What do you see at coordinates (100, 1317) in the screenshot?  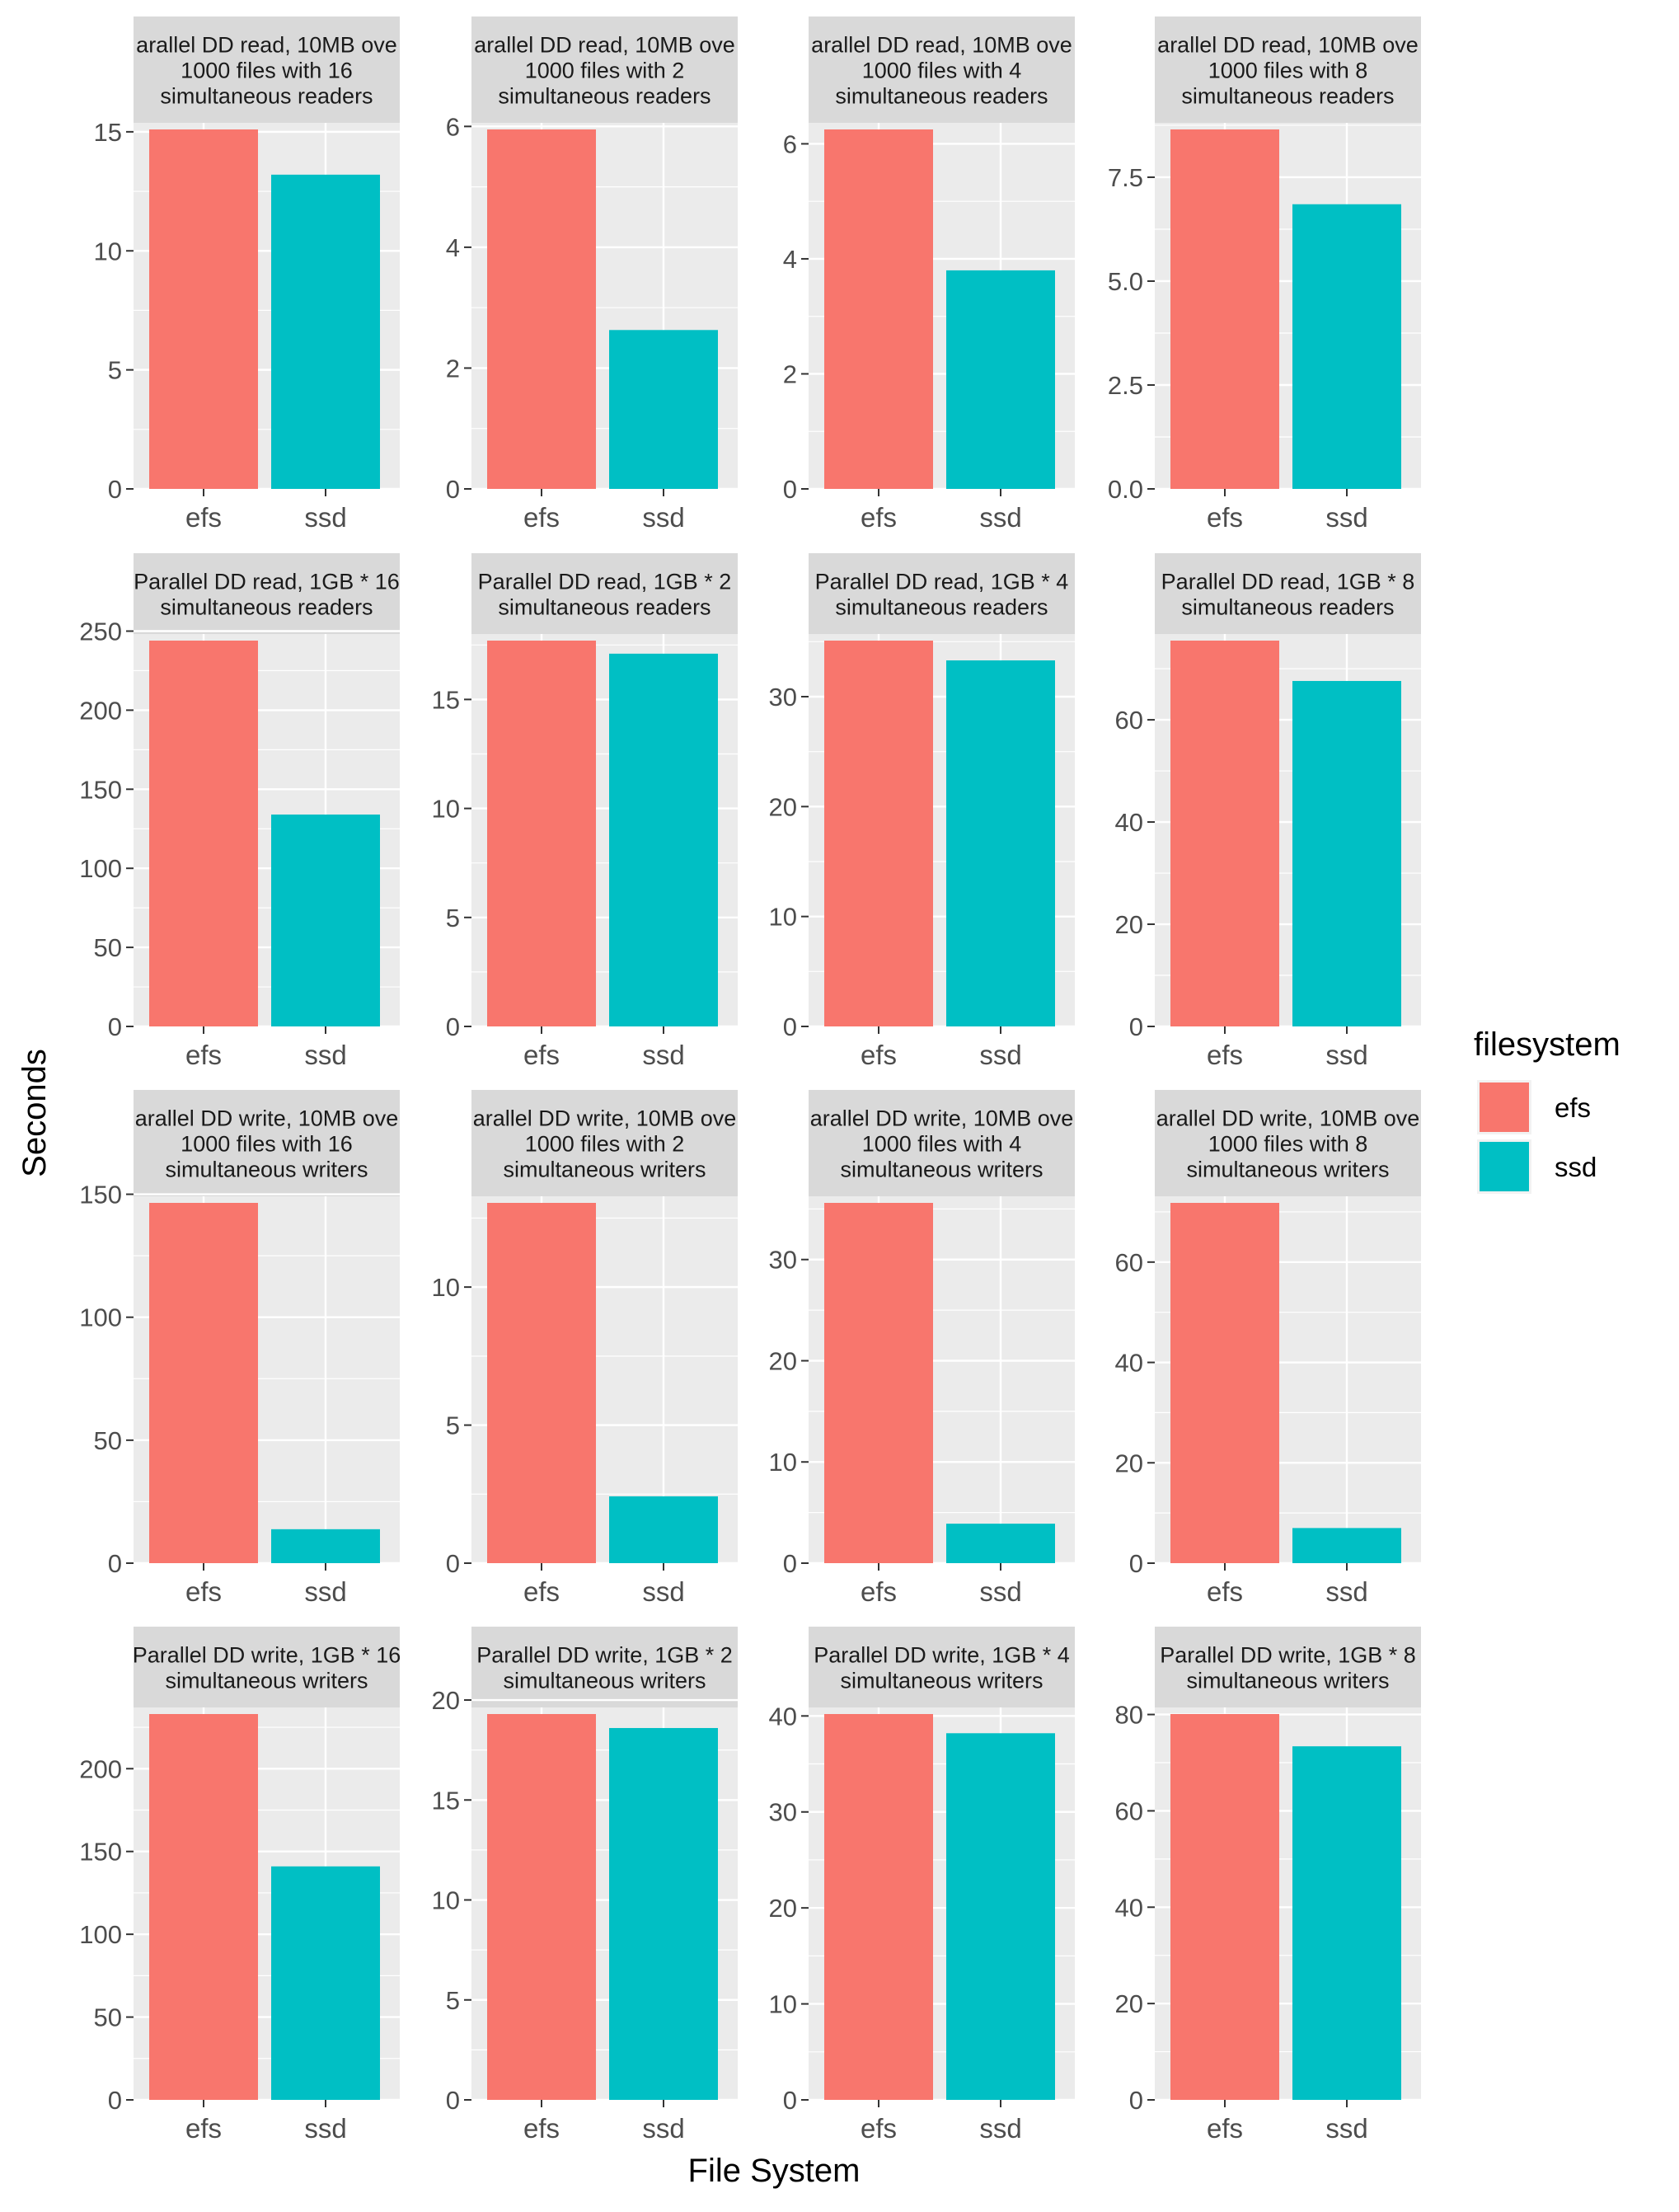 I see `y-tick-label: 100` at bounding box center [100, 1317].